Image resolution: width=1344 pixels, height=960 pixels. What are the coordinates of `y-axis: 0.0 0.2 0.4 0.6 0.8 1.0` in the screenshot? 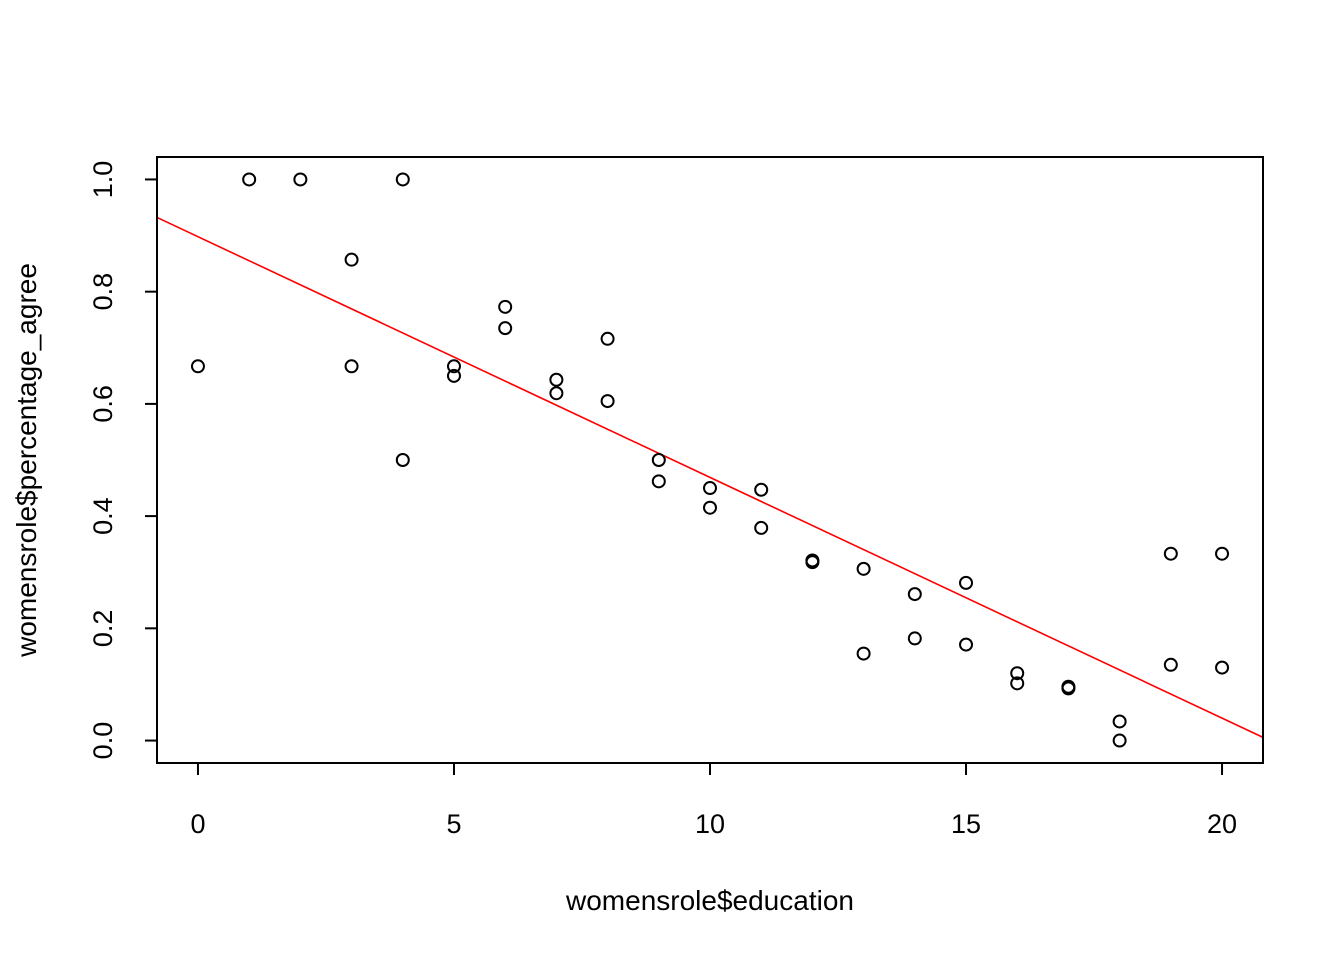 It's located at (123, 460).